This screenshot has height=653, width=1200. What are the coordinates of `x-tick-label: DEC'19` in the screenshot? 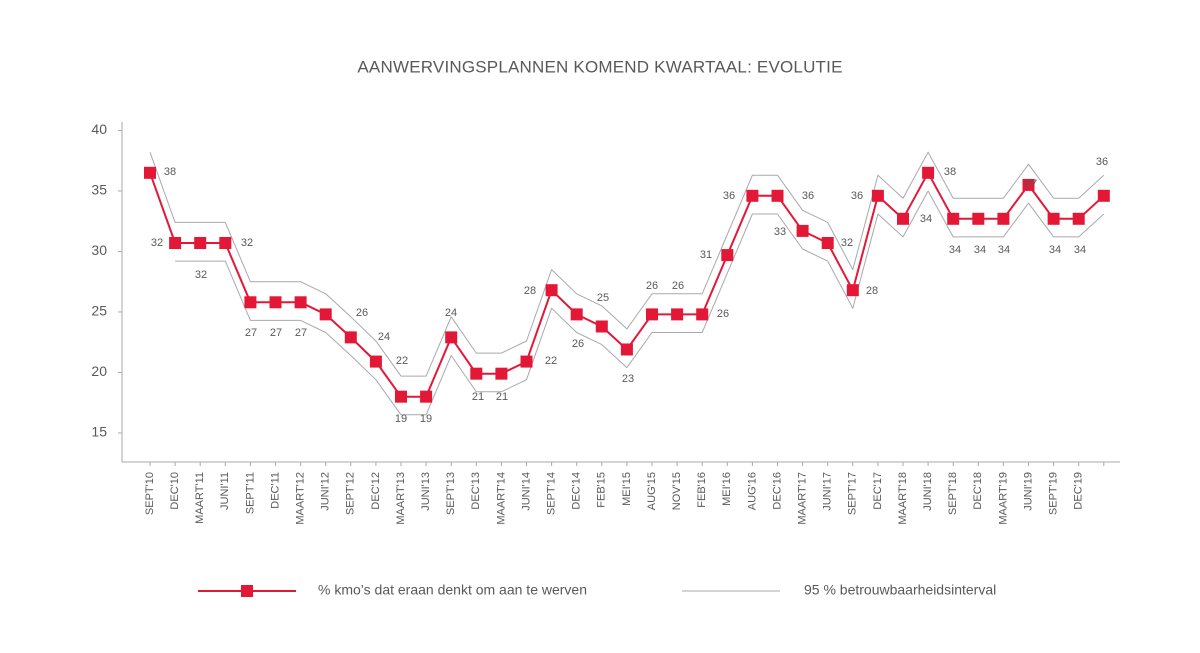 It's located at (1079, 491).